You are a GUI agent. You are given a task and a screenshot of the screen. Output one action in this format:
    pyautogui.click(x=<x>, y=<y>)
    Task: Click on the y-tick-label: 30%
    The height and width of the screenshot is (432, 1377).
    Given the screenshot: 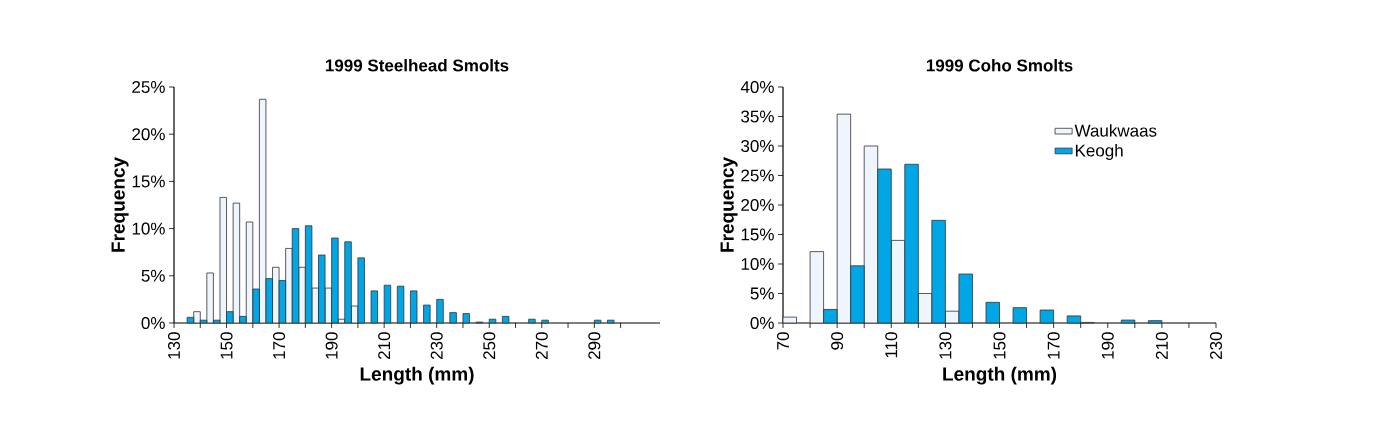 What is the action you would take?
    pyautogui.click(x=757, y=146)
    